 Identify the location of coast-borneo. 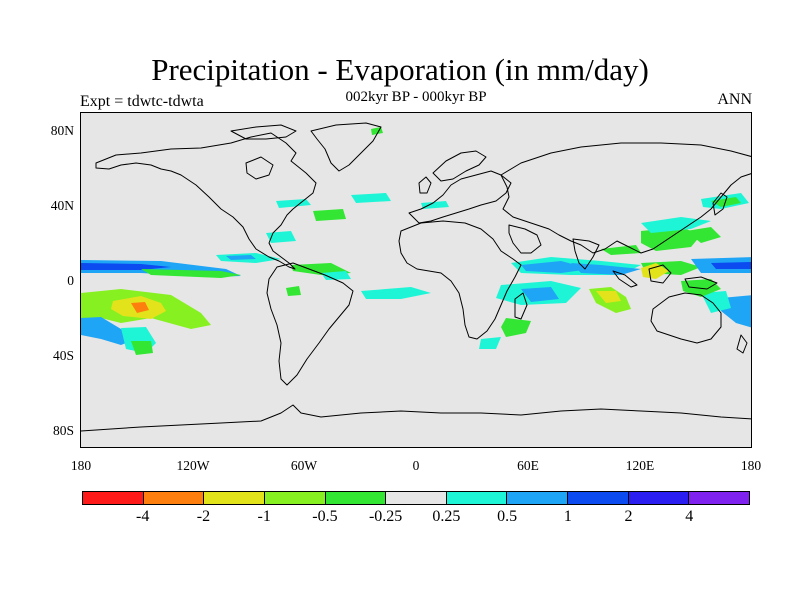
(660, 274).